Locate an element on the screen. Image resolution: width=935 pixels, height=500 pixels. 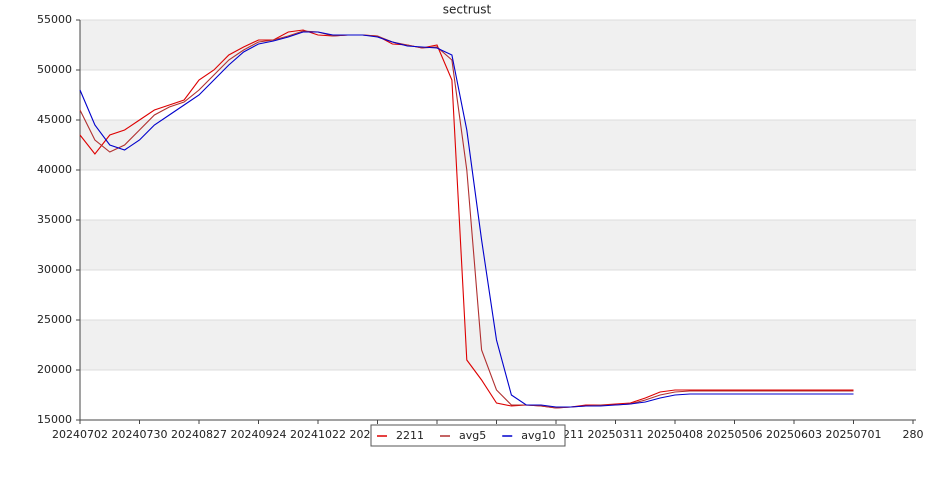
legend-label: avg10 is located at coordinates (538, 435).